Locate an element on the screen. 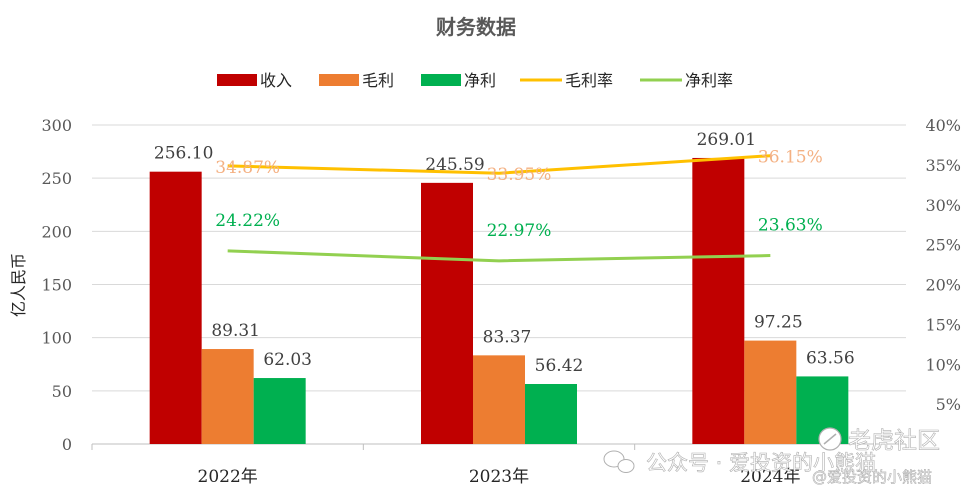  watermark-tiger: 老虎社区 is located at coordinates (894, 441).